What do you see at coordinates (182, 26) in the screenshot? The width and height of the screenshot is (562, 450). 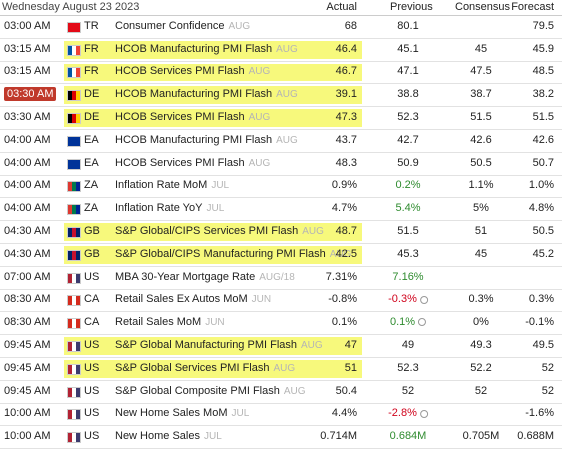 I see `event: Consumer Confidence AUG` at bounding box center [182, 26].